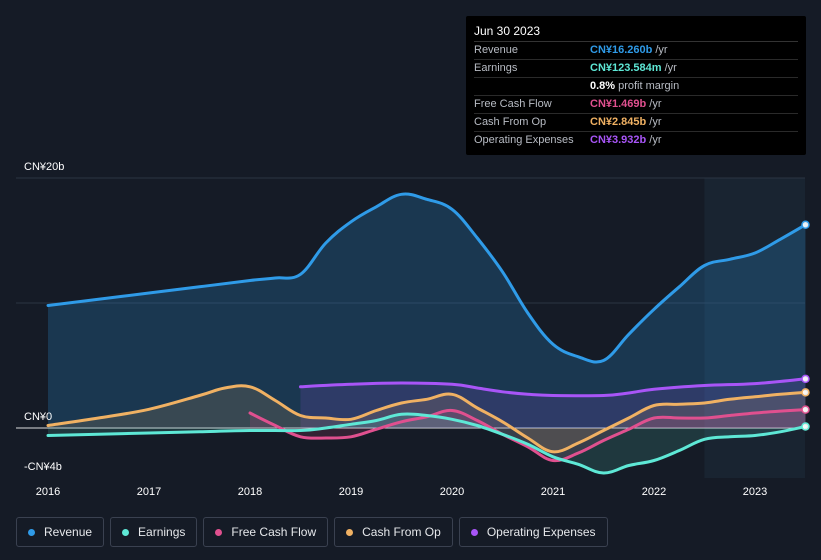 The width and height of the screenshot is (821, 560). What do you see at coordinates (553, 492) in the screenshot?
I see `x-tick-label: 2021` at bounding box center [553, 492].